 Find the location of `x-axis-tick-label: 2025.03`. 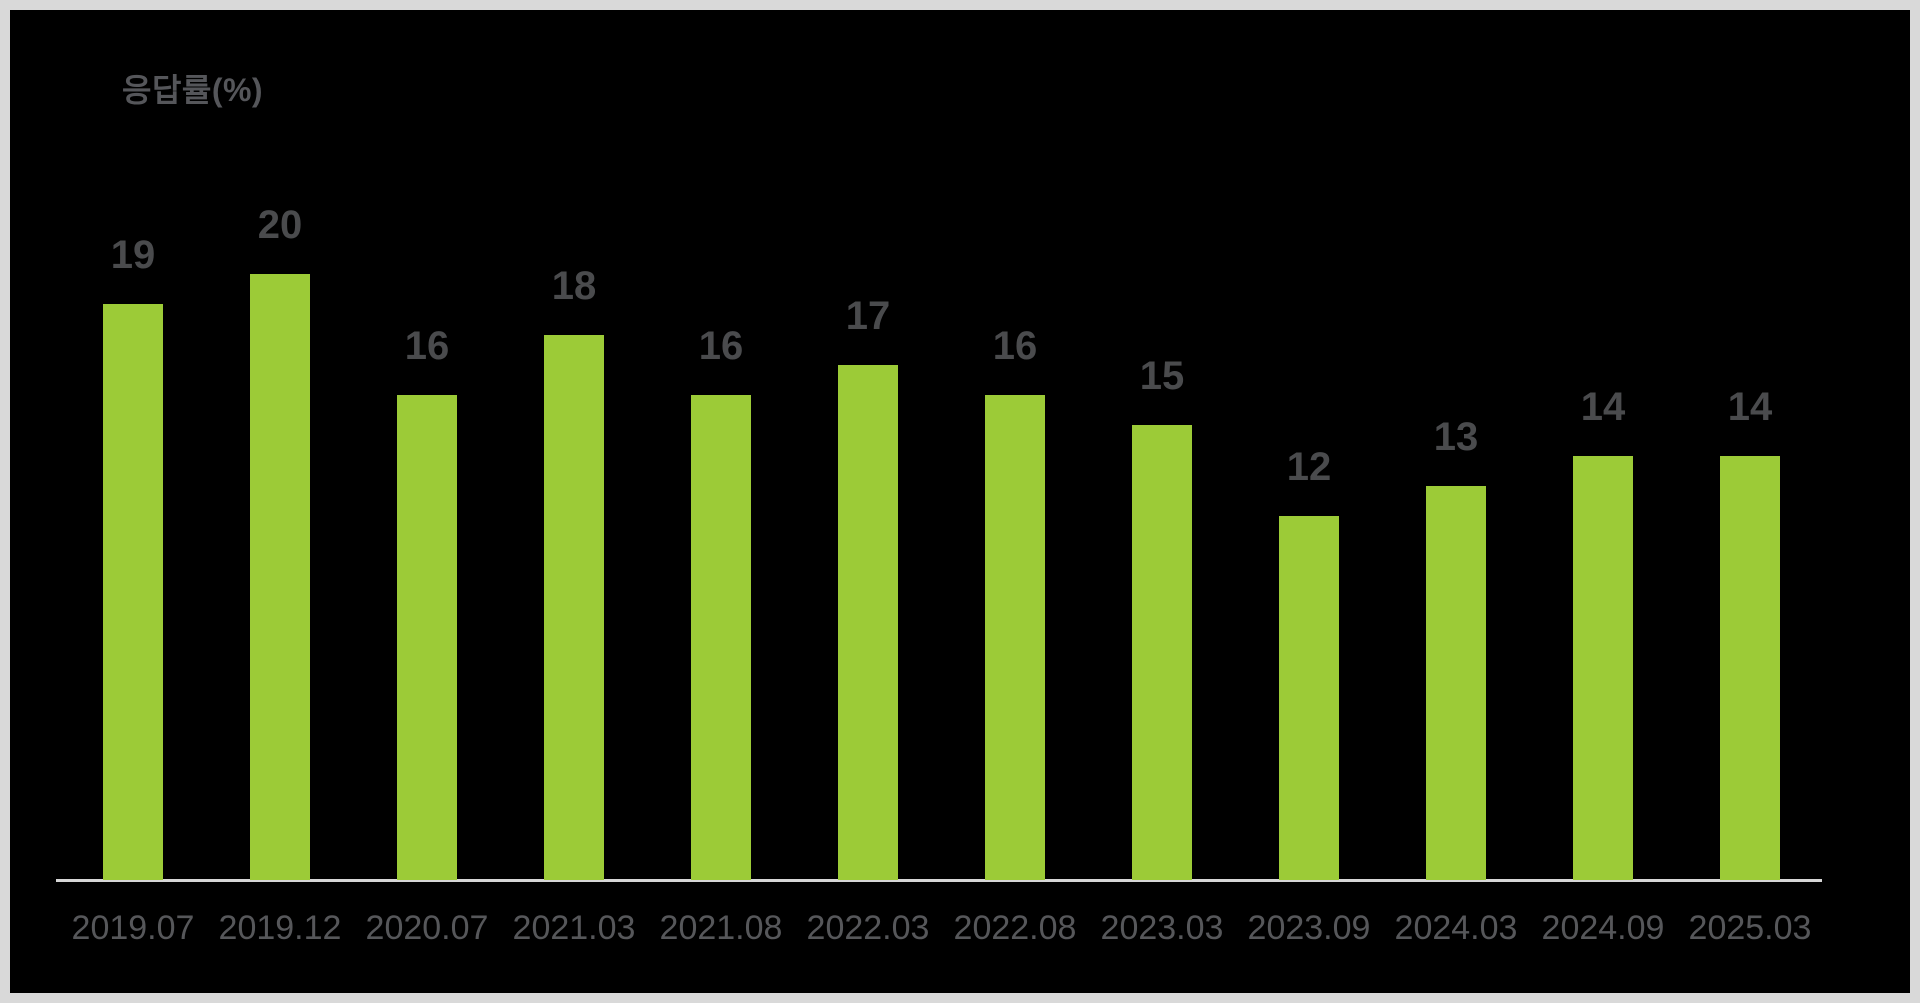

x-axis-tick-label: 2025.03 is located at coordinates (1750, 928).